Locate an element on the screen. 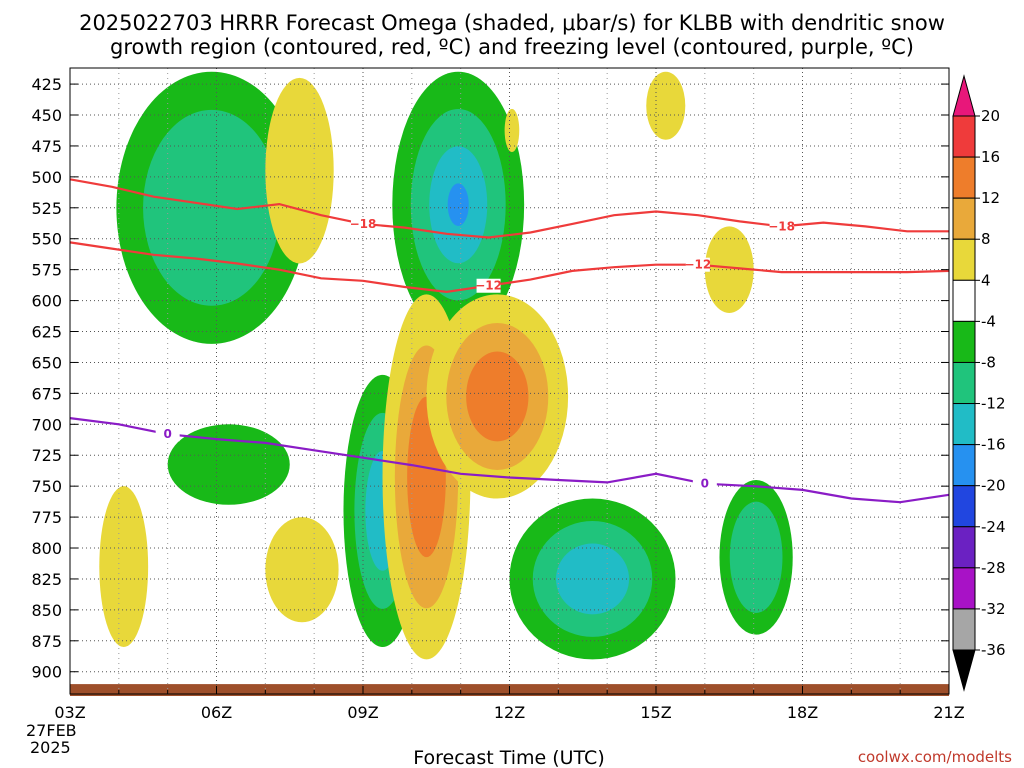 The height and width of the screenshot is (768, 1024). colorbar-swatch--36_-32 is located at coordinates (964, 629).